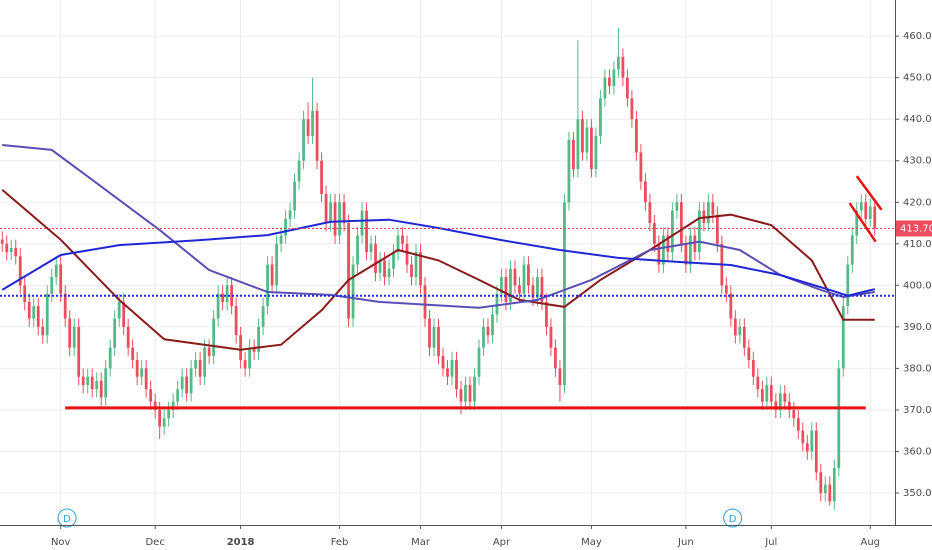  I want to click on x-tick-label: May, so click(591, 542).